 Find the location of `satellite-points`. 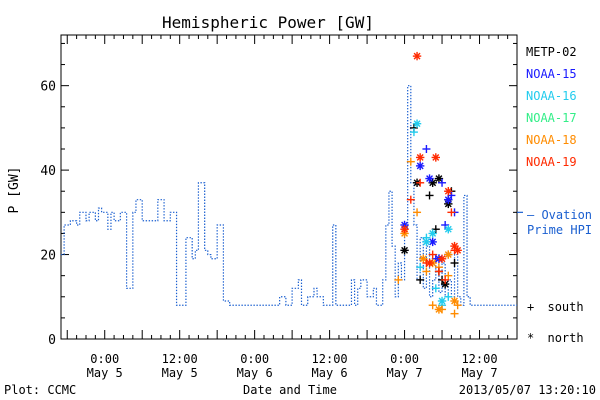

satellite-points is located at coordinates (428, 184).